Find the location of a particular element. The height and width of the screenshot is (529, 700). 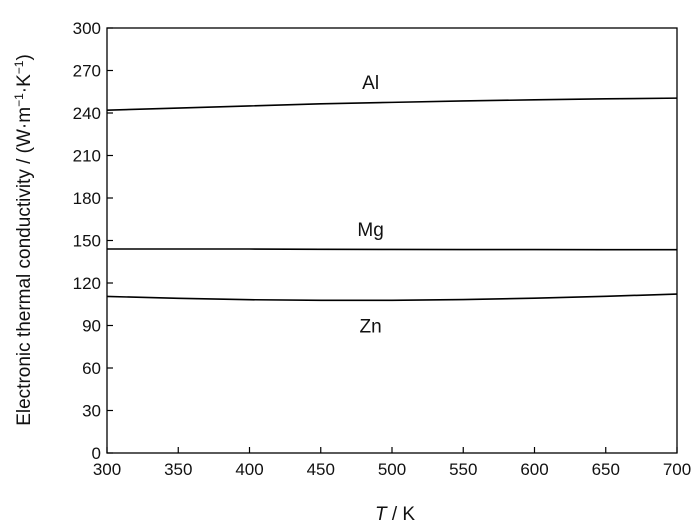

y-tick-label: 90 is located at coordinates (91, 326).